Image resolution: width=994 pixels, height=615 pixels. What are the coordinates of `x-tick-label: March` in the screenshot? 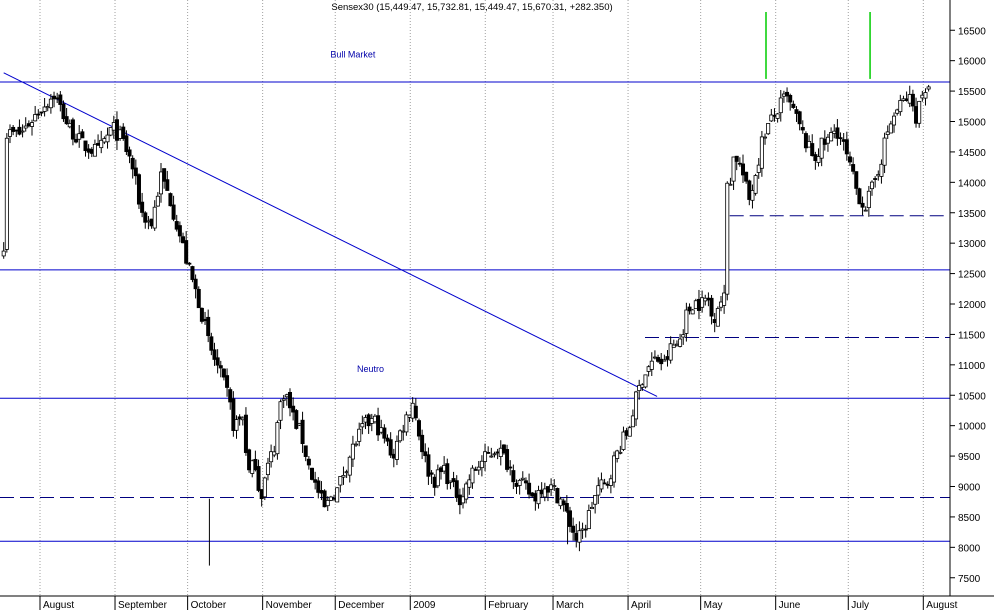 It's located at (570, 605).